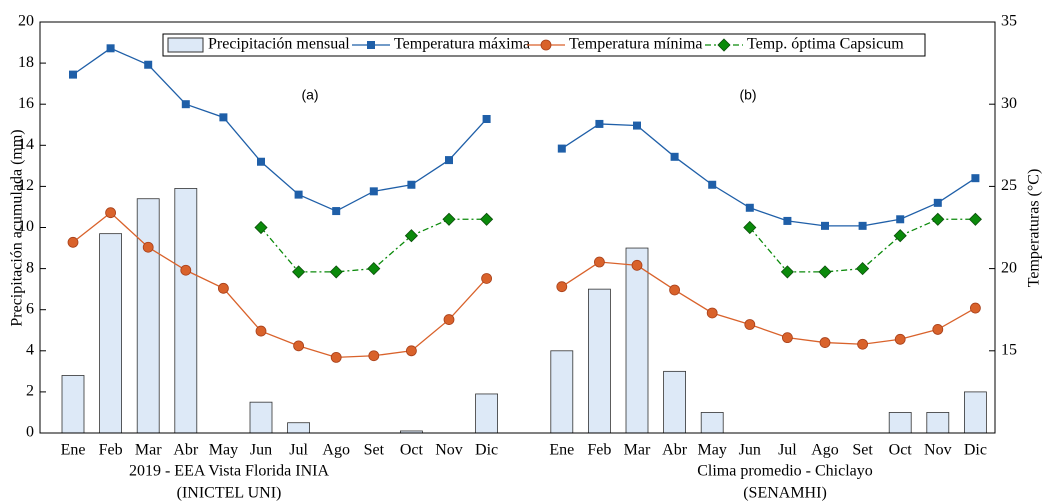  I want to click on y-tick-label: 8, so click(30, 267).